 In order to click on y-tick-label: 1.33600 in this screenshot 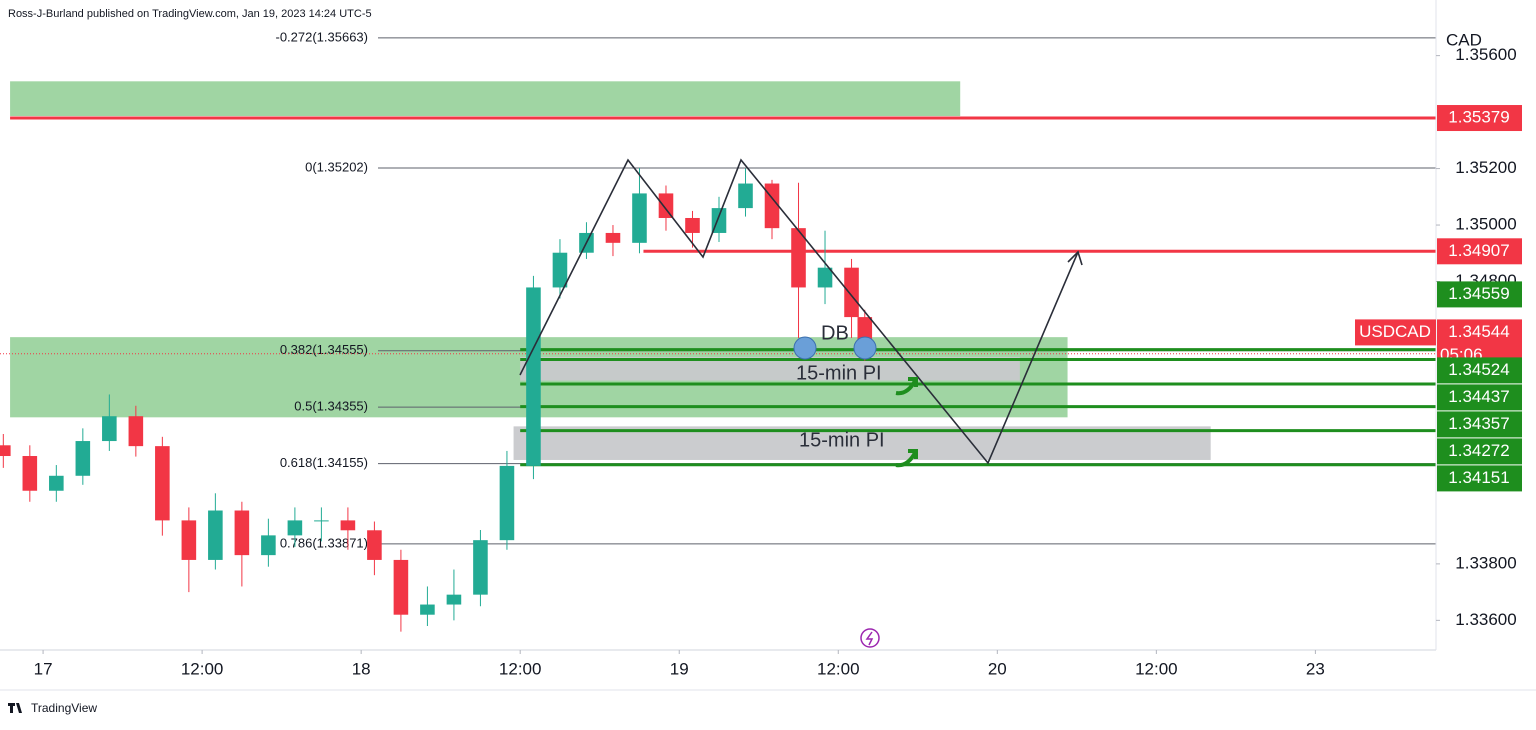, I will do `click(1485, 619)`.